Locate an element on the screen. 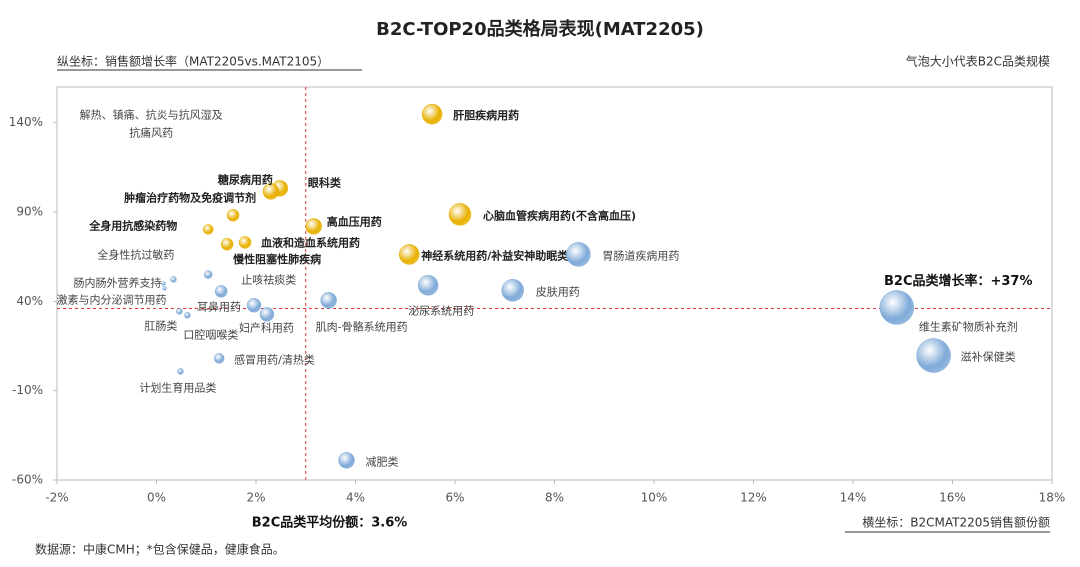 This screenshot has width=1080, height=567. y-tick-label: -60% is located at coordinates (27, 480).